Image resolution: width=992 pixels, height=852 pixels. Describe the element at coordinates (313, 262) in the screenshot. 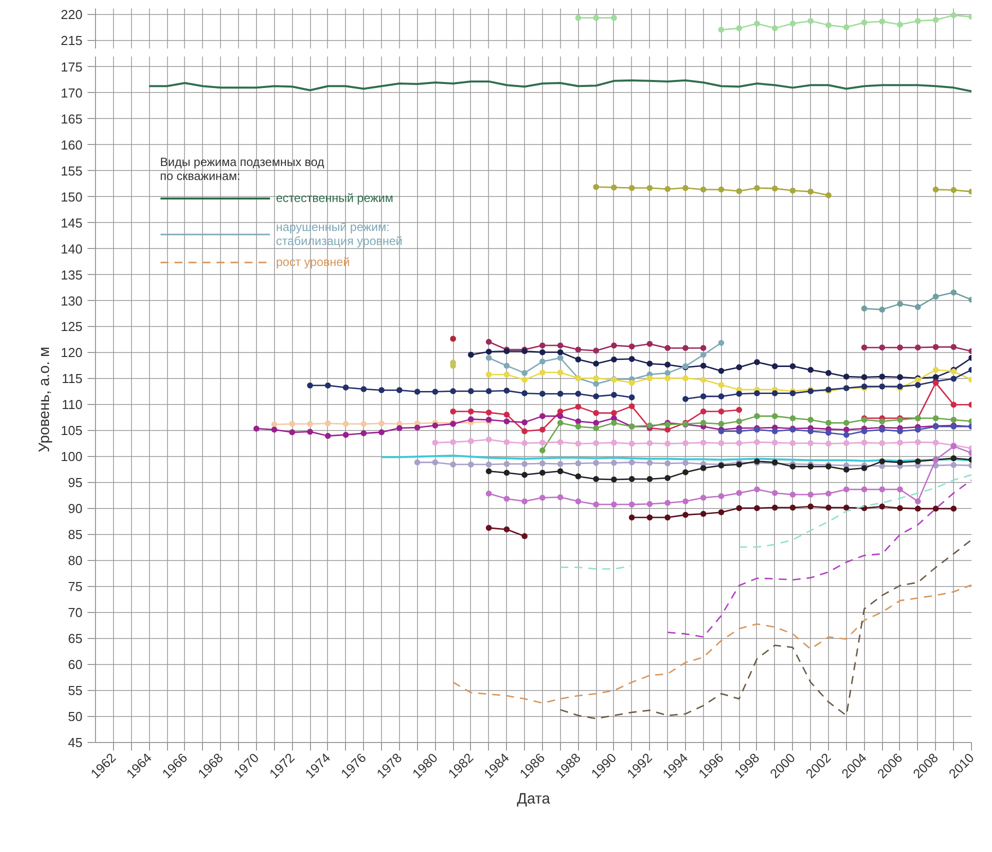

I see `text: рост уровней` at that location.